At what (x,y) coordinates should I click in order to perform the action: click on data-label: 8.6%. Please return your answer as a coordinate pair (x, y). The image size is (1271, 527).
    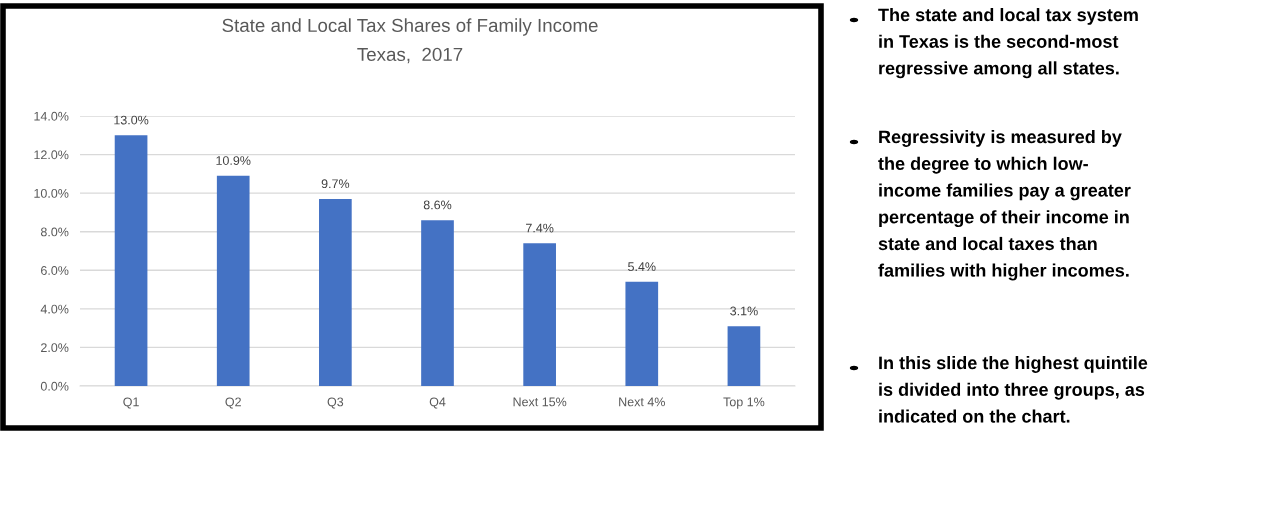
    Looking at the image, I should click on (437, 205).